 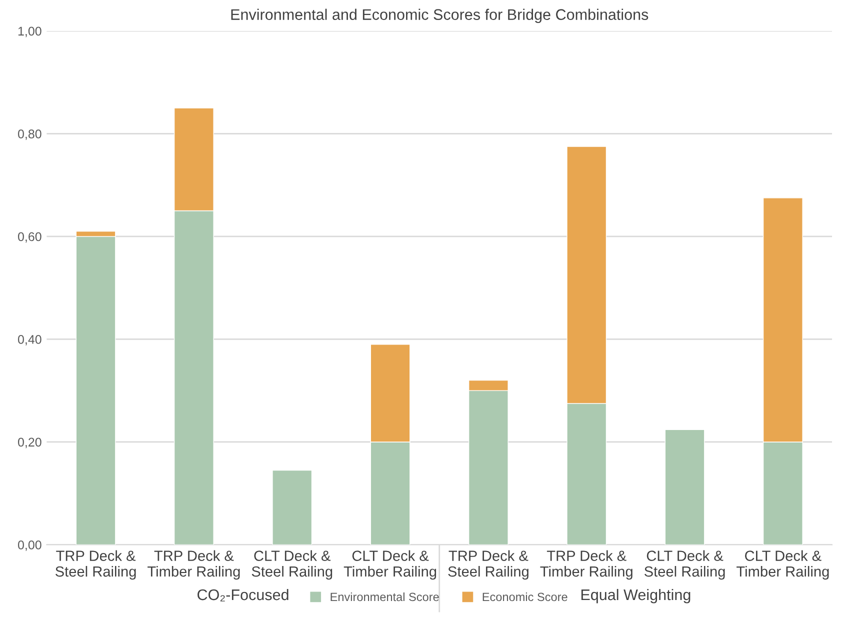 I want to click on y-tick-label: 0,20, so click(x=30, y=443).